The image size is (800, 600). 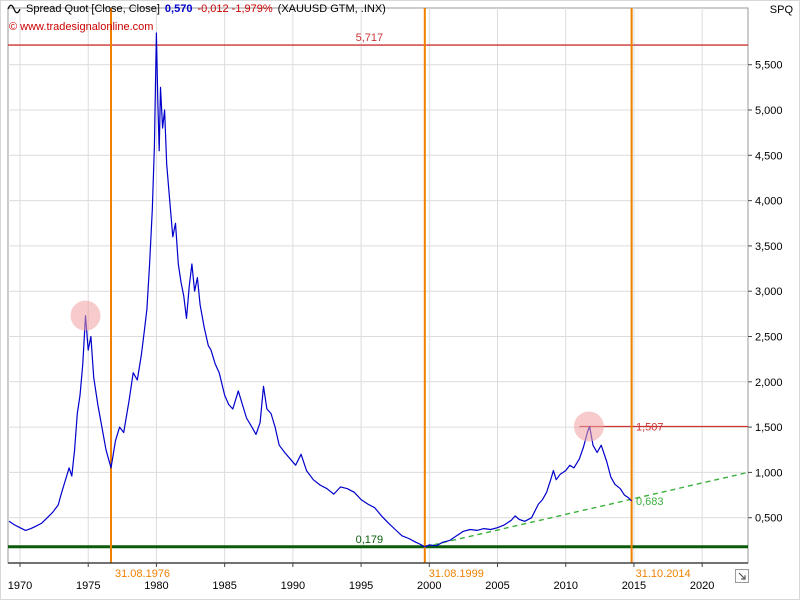 I want to click on price-line-label: 1,507, so click(x=650, y=427).